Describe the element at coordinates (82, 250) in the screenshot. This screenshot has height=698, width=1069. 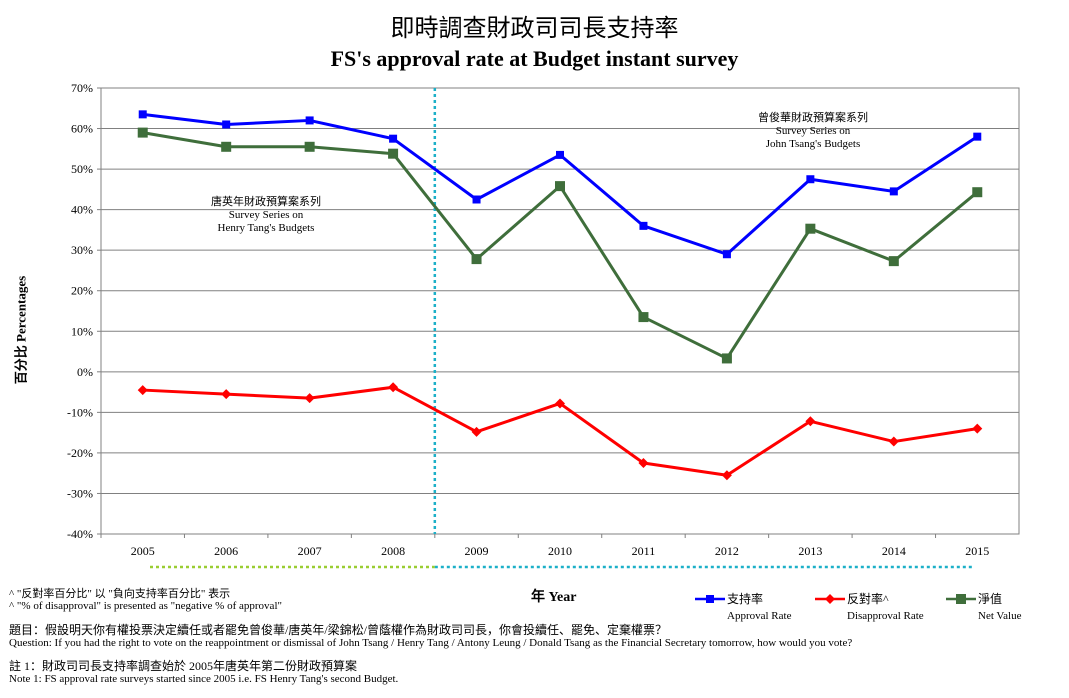
I see `y-tick-label: 30%` at that location.